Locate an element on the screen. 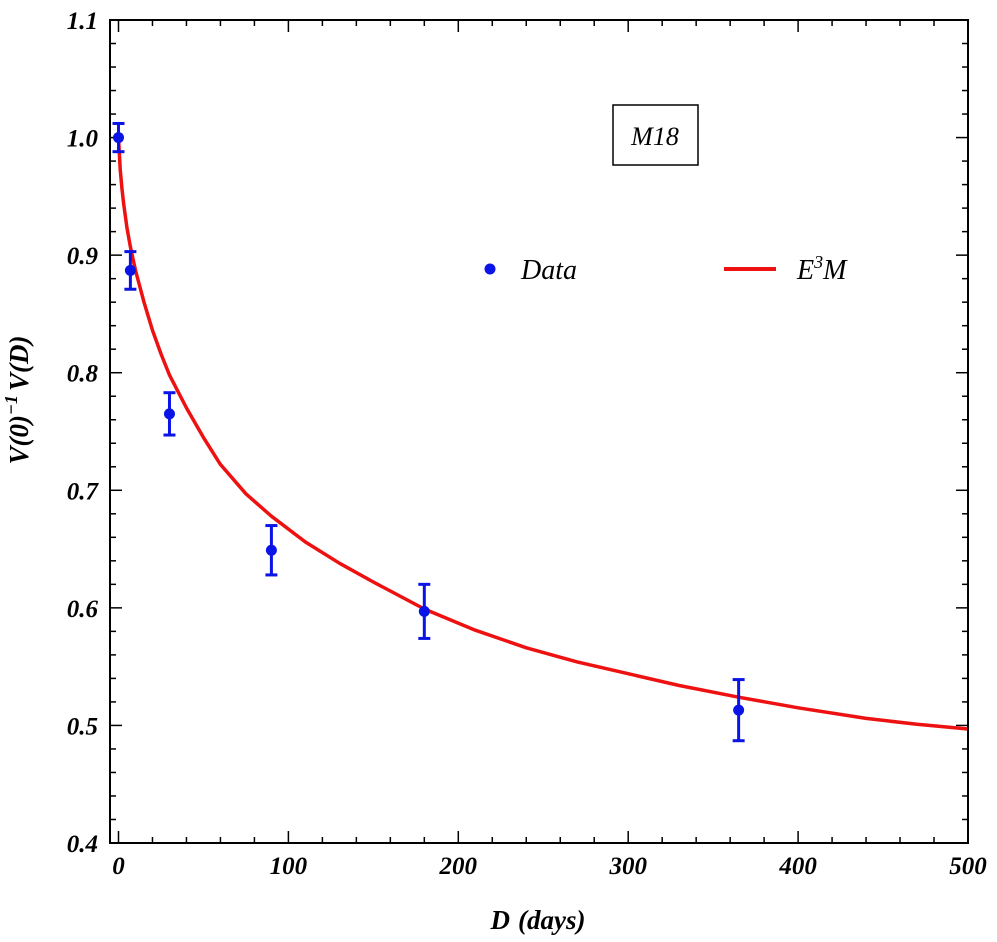  legend: Data E3M is located at coordinates (666, 269).